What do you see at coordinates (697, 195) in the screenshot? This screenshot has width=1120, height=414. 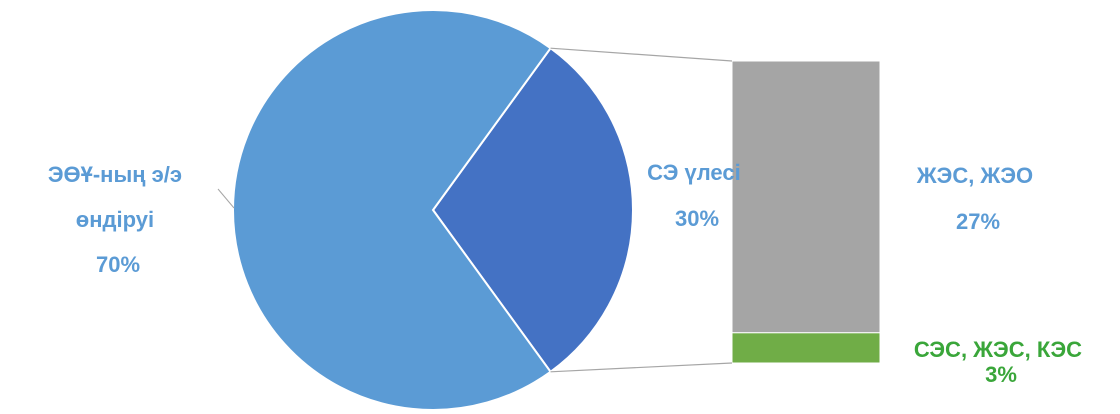 I see `slice-label-share: СЭ үлесі 30%` at bounding box center [697, 195].